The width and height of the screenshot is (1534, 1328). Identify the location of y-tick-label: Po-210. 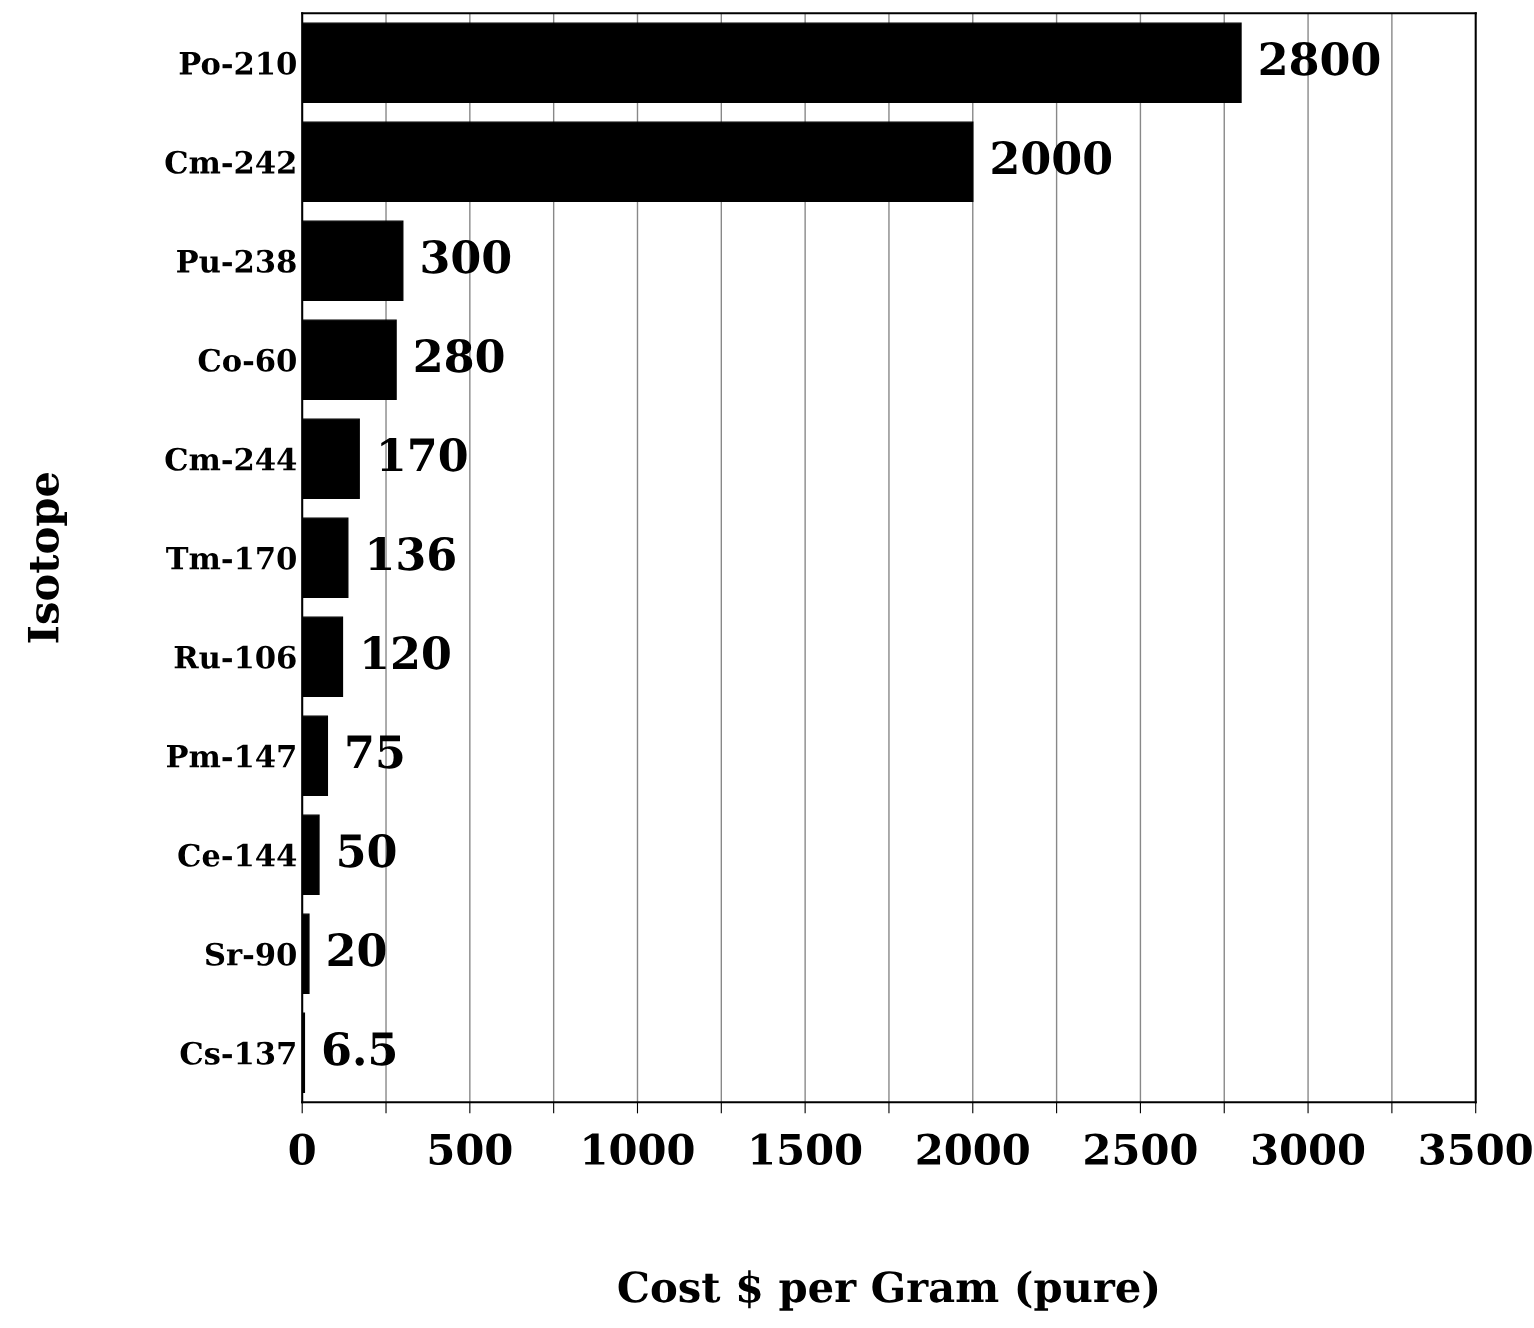
(237, 63).